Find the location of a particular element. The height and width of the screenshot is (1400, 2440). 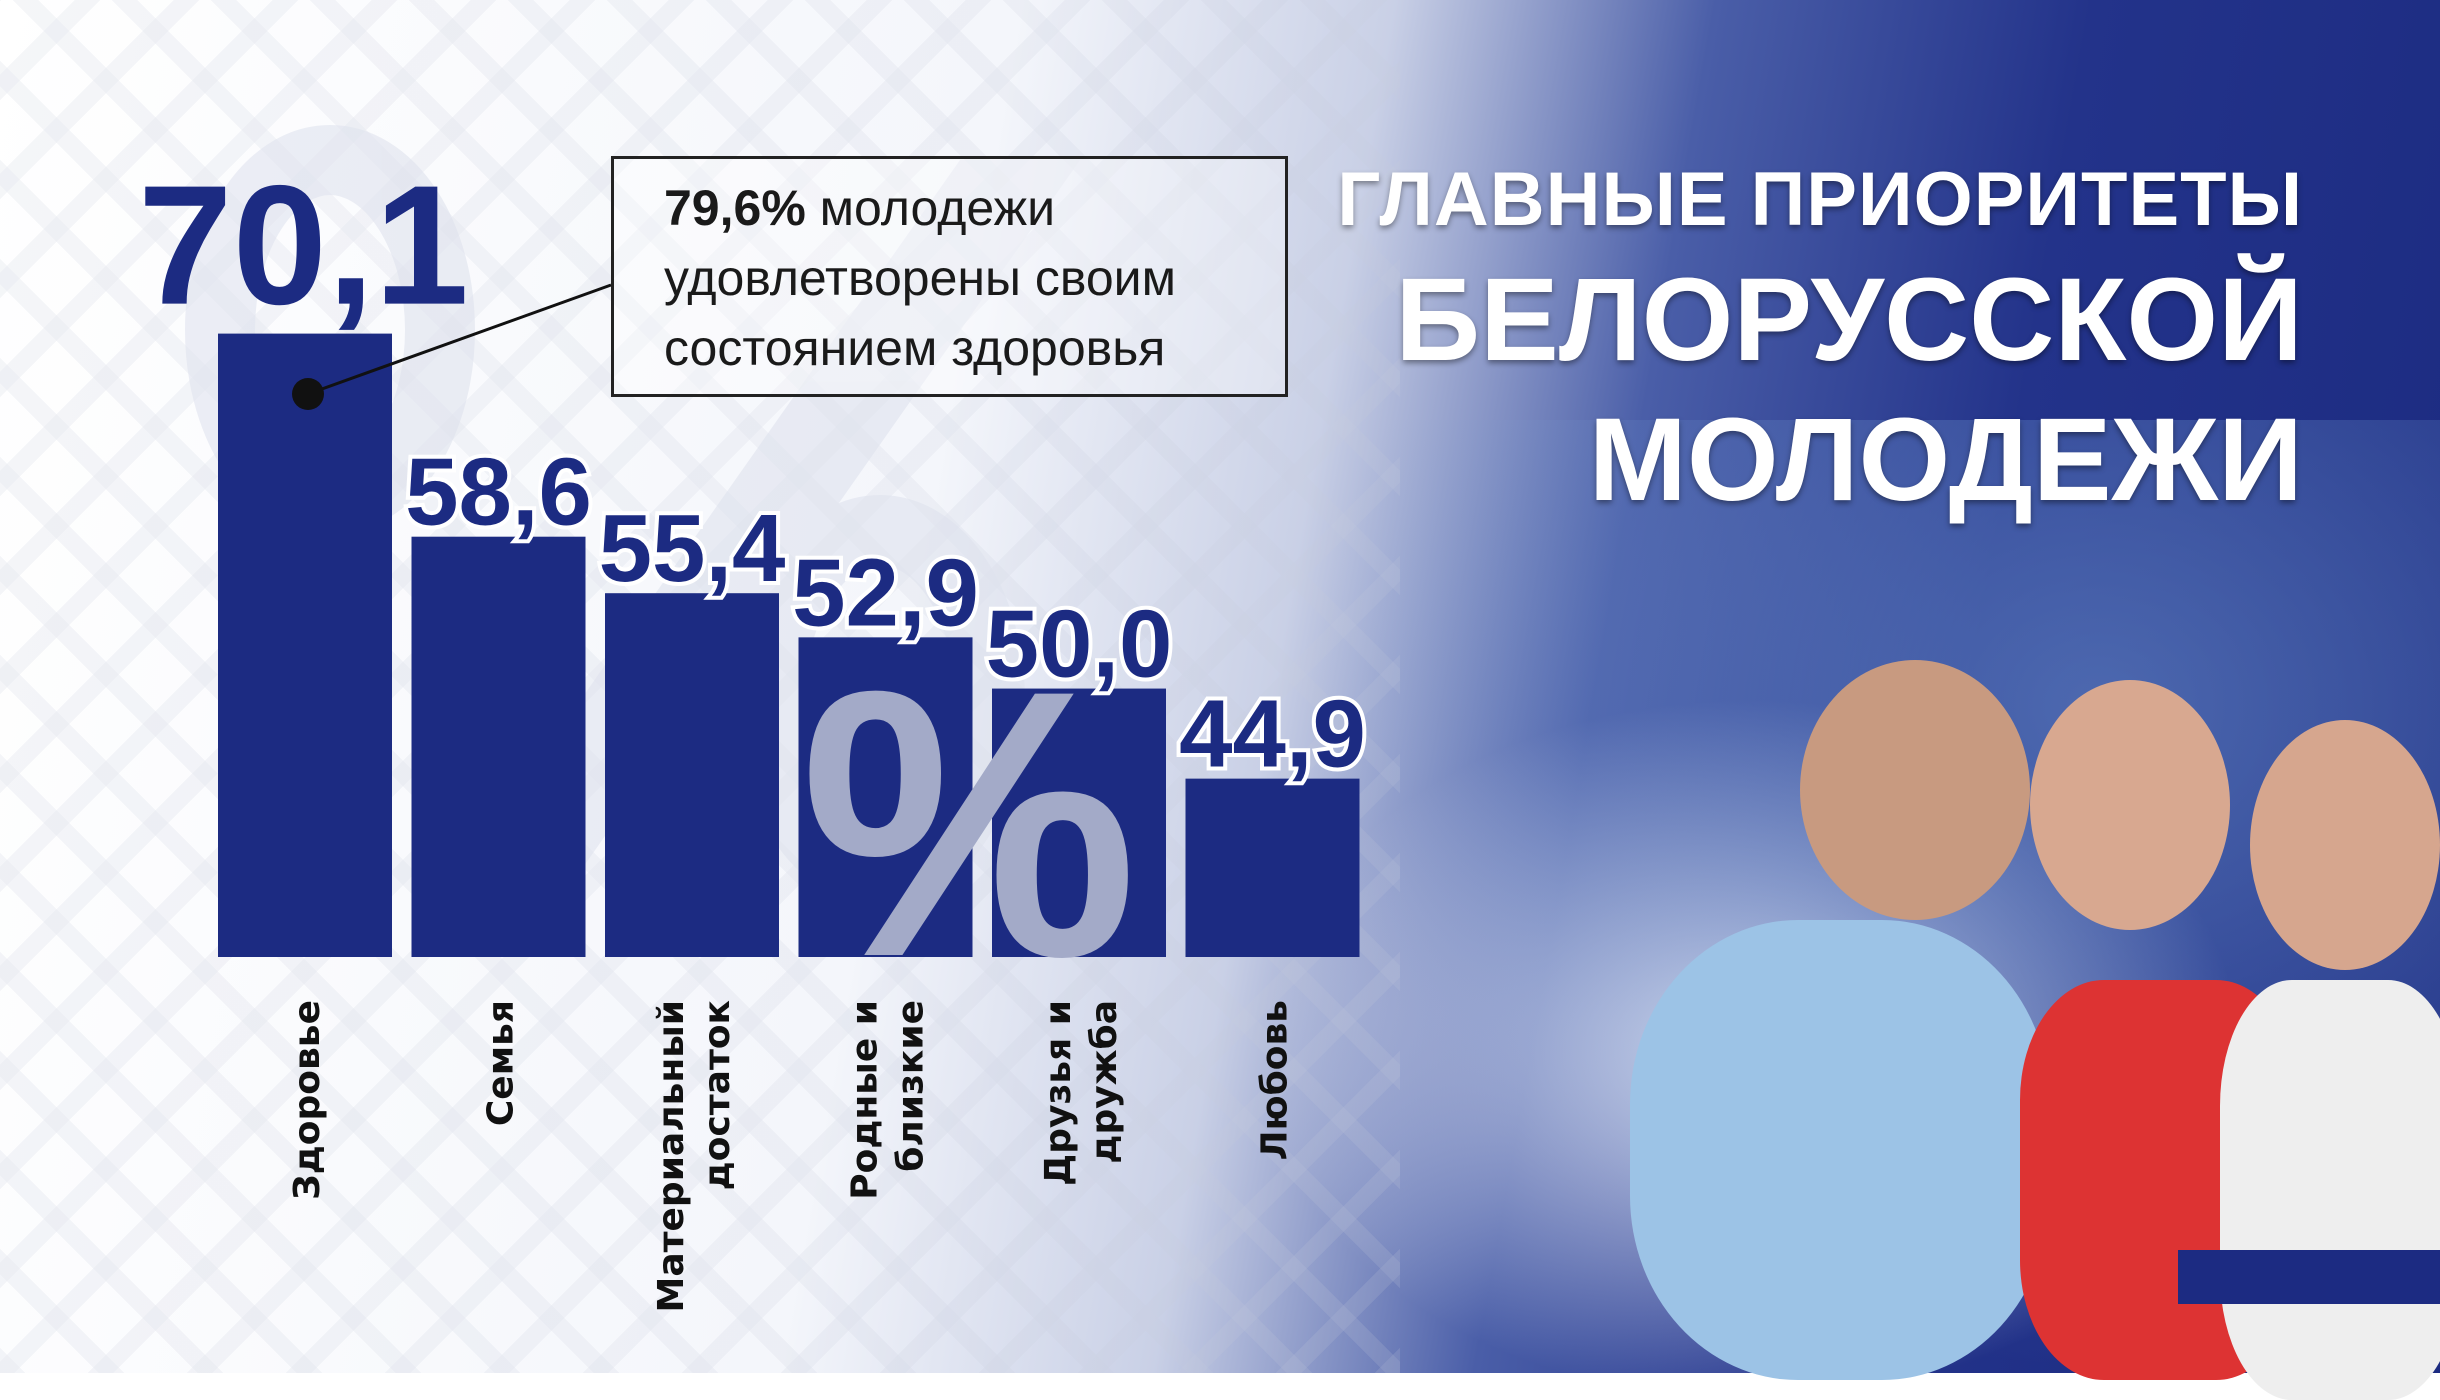

page-title: ГЛАВНЫЕ ПРИОРИТЕТЫ БЕЛОРУССКОЙ МОЛОДЕЖИ is located at coordinates (1820, 340).